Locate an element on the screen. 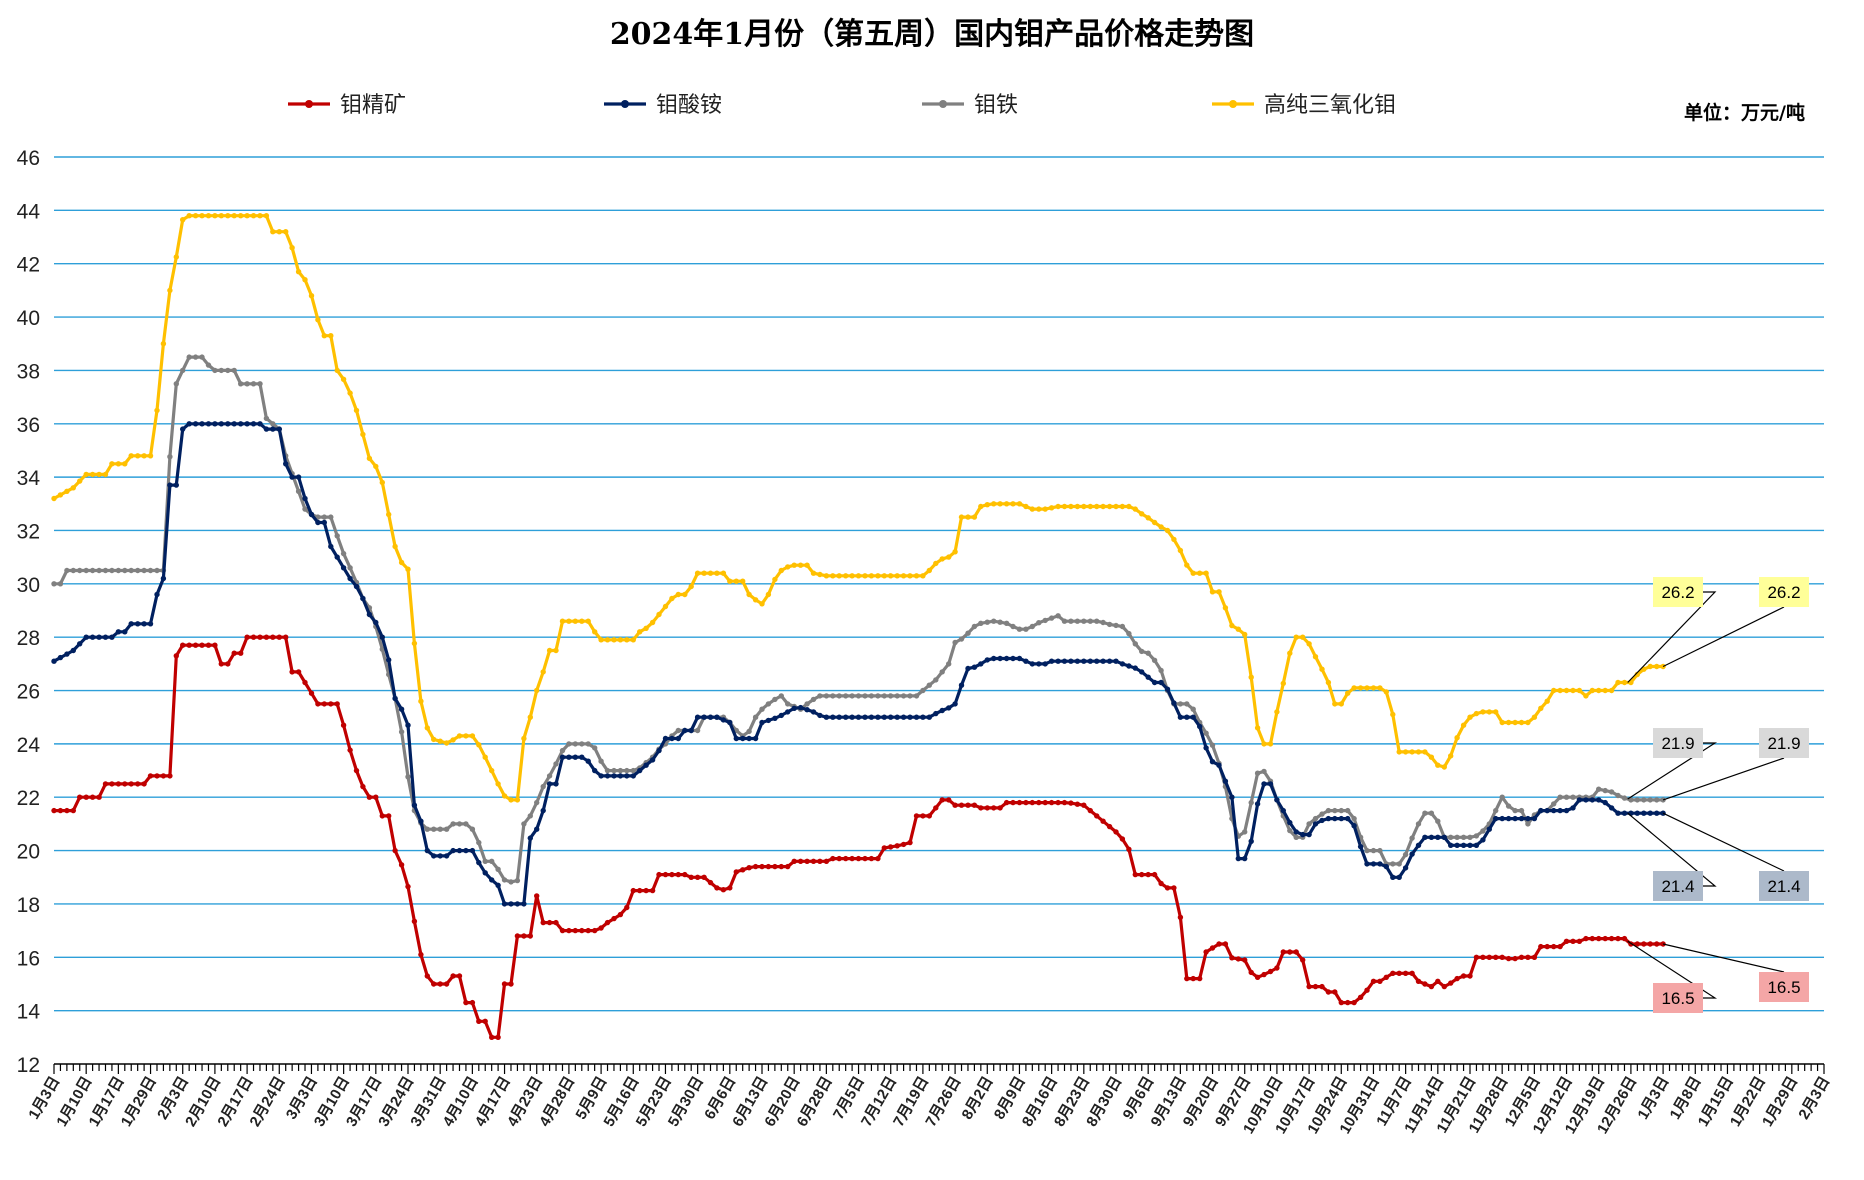  callout-text: 16.5 is located at coordinates (1677, 998).